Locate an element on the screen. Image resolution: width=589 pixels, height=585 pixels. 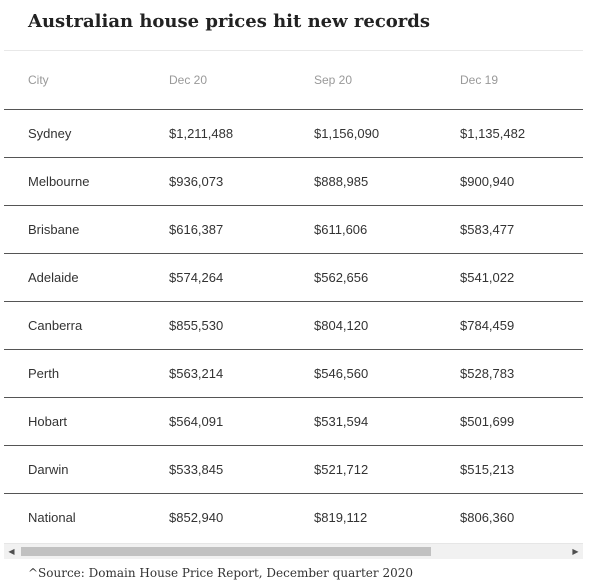
scroll-left-arrow-icon: ◀ is located at coordinates (11, 551).